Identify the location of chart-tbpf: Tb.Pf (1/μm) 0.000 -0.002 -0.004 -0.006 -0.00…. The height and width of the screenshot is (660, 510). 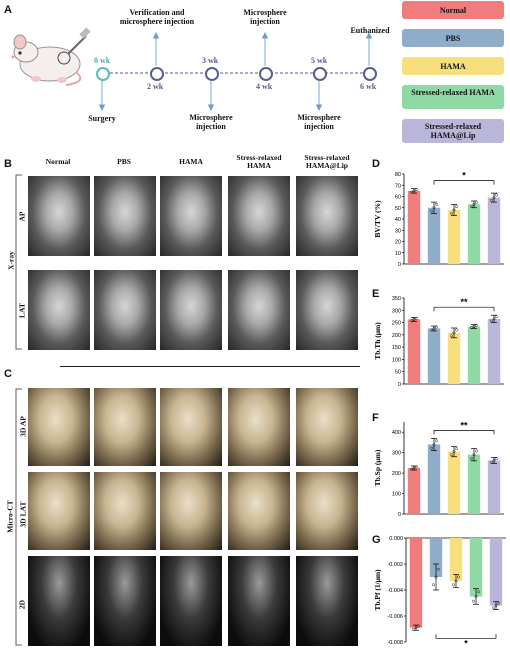
(439, 592).